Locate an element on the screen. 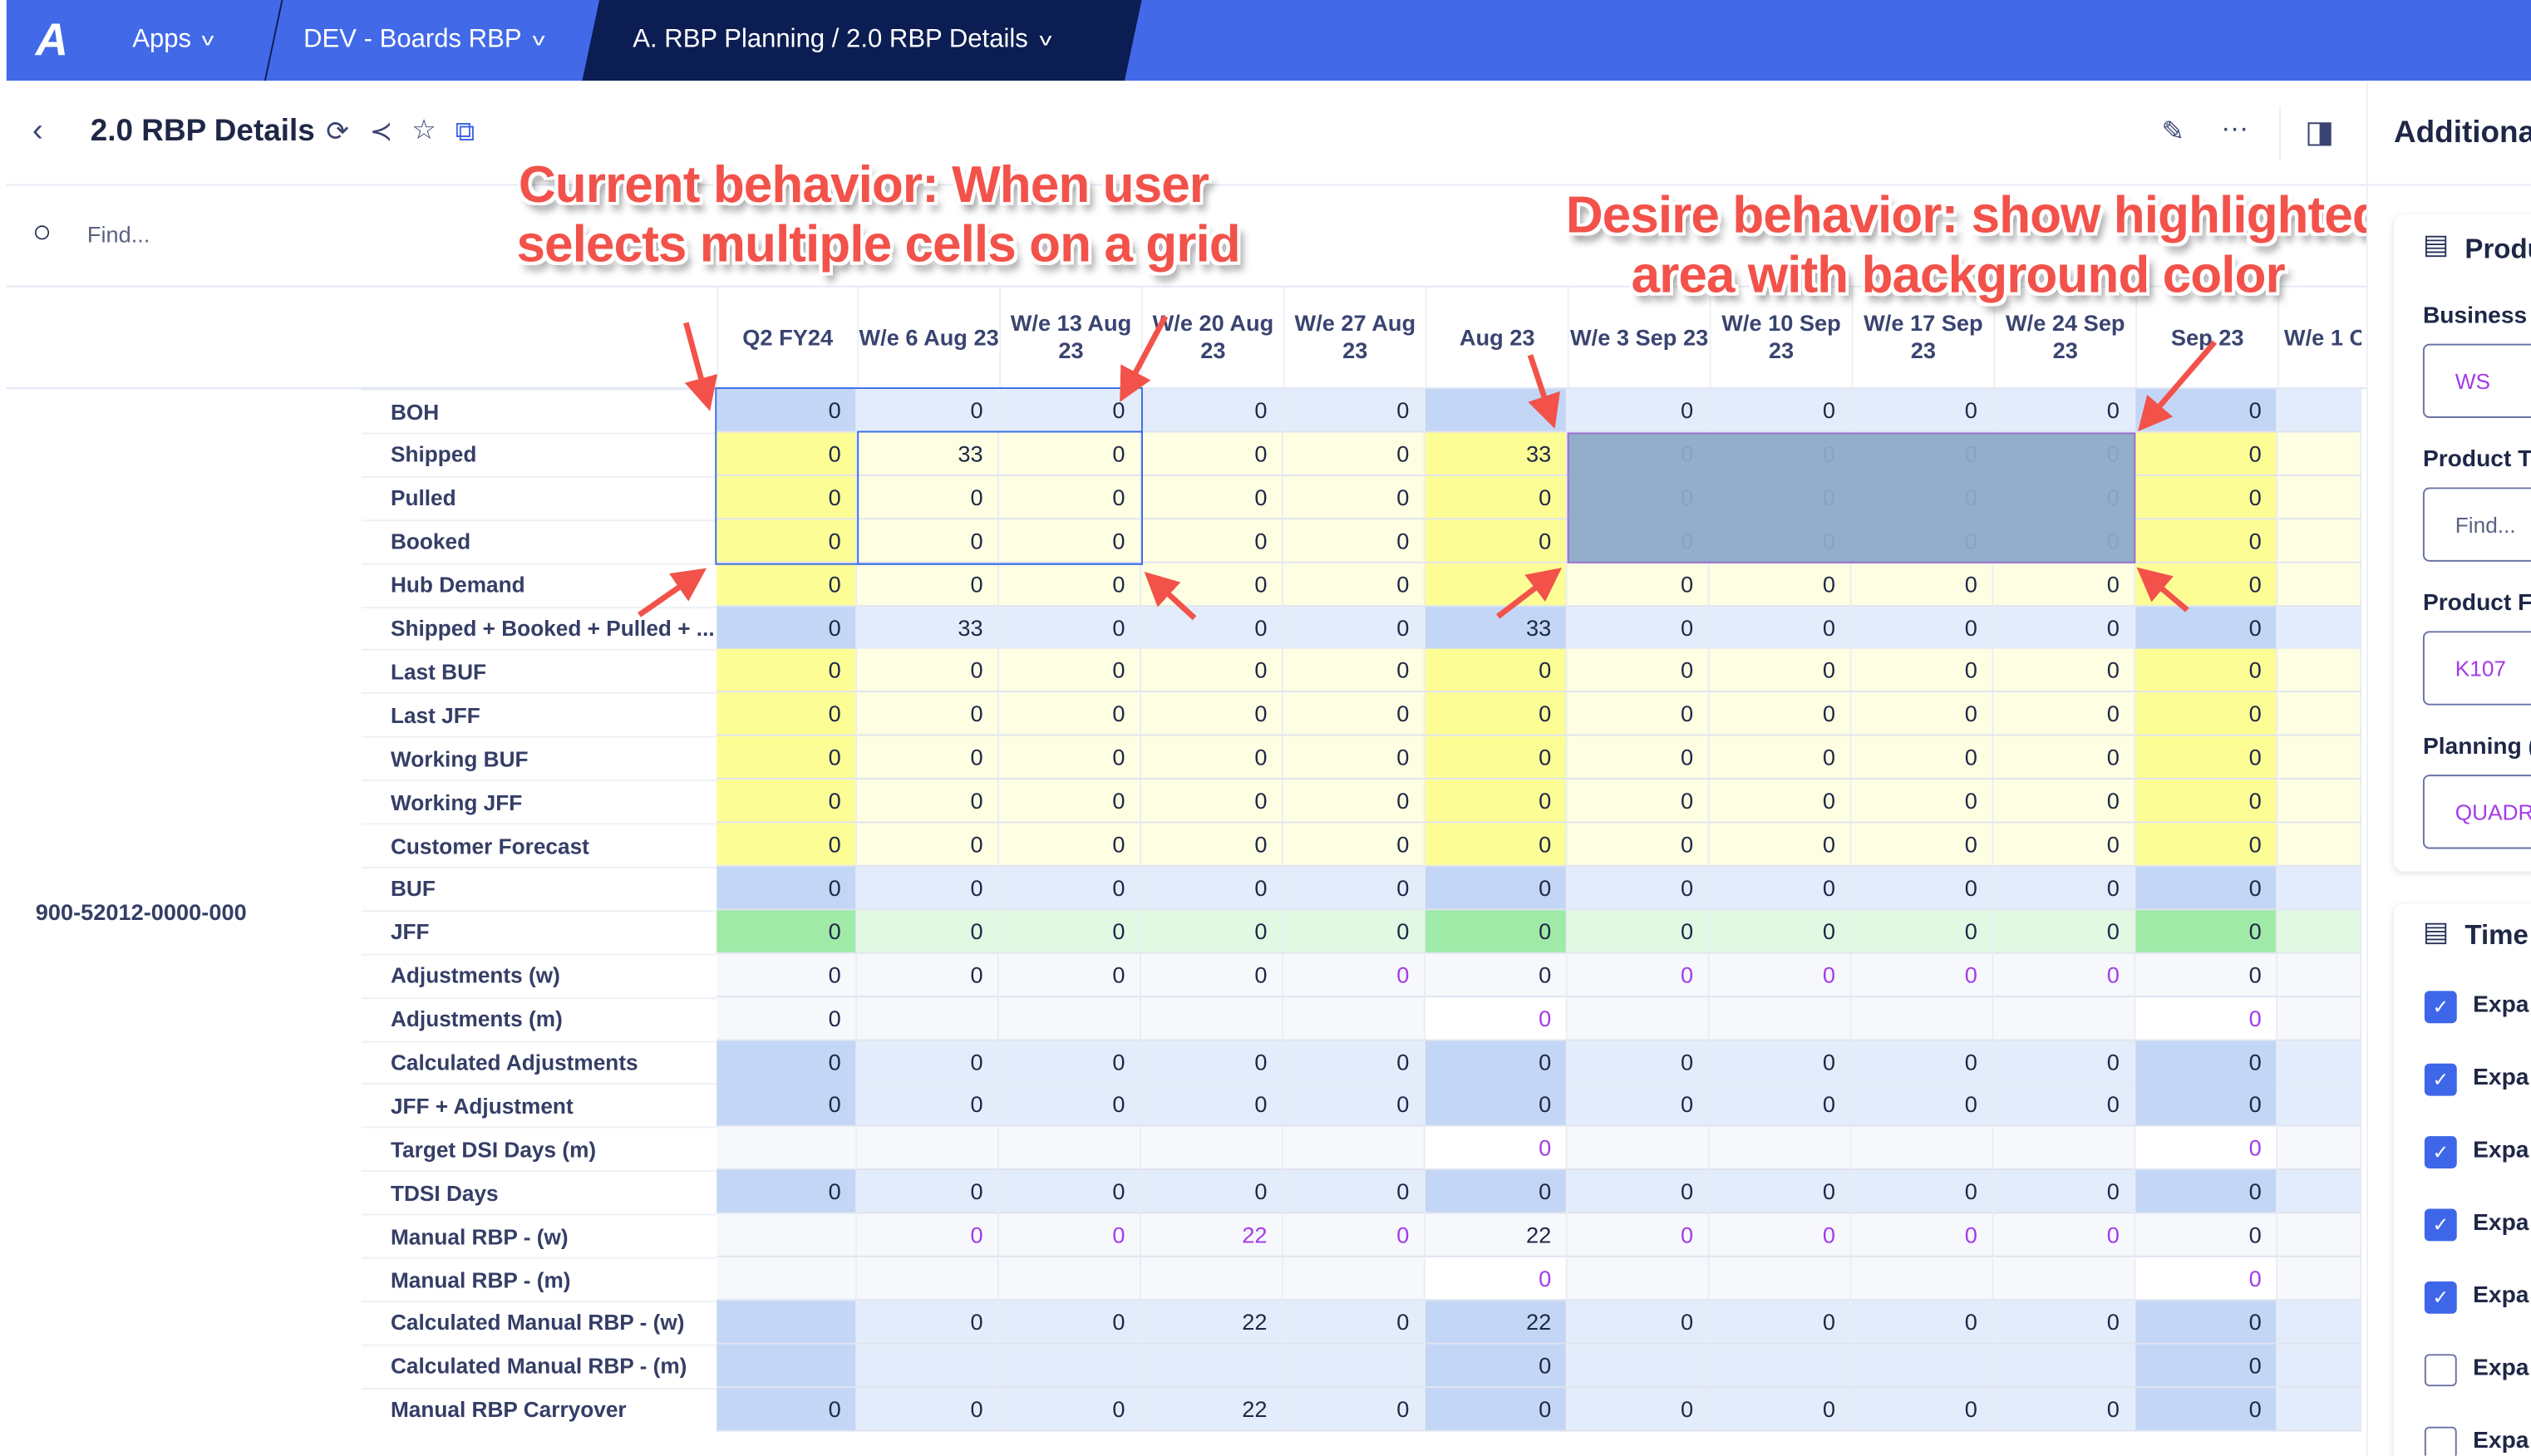 The height and width of the screenshot is (1456, 2531). pencil-icon: ✎ is located at coordinates (2173, 131).